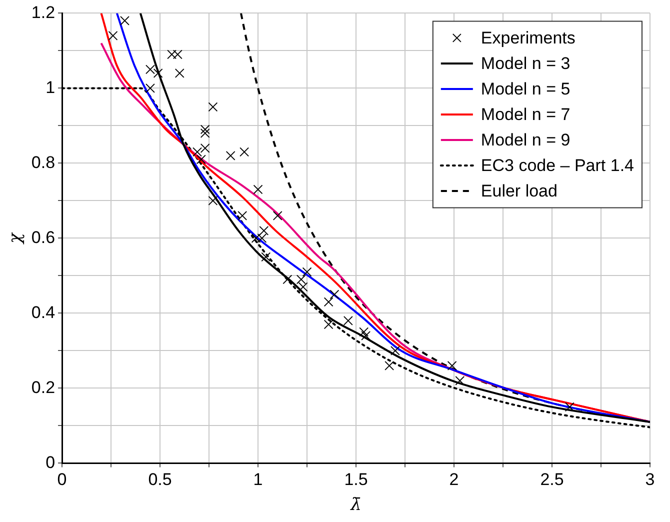 Image resolution: width=670 pixels, height=522 pixels. I want to click on y-tick-label: 0.8, so click(43, 162).